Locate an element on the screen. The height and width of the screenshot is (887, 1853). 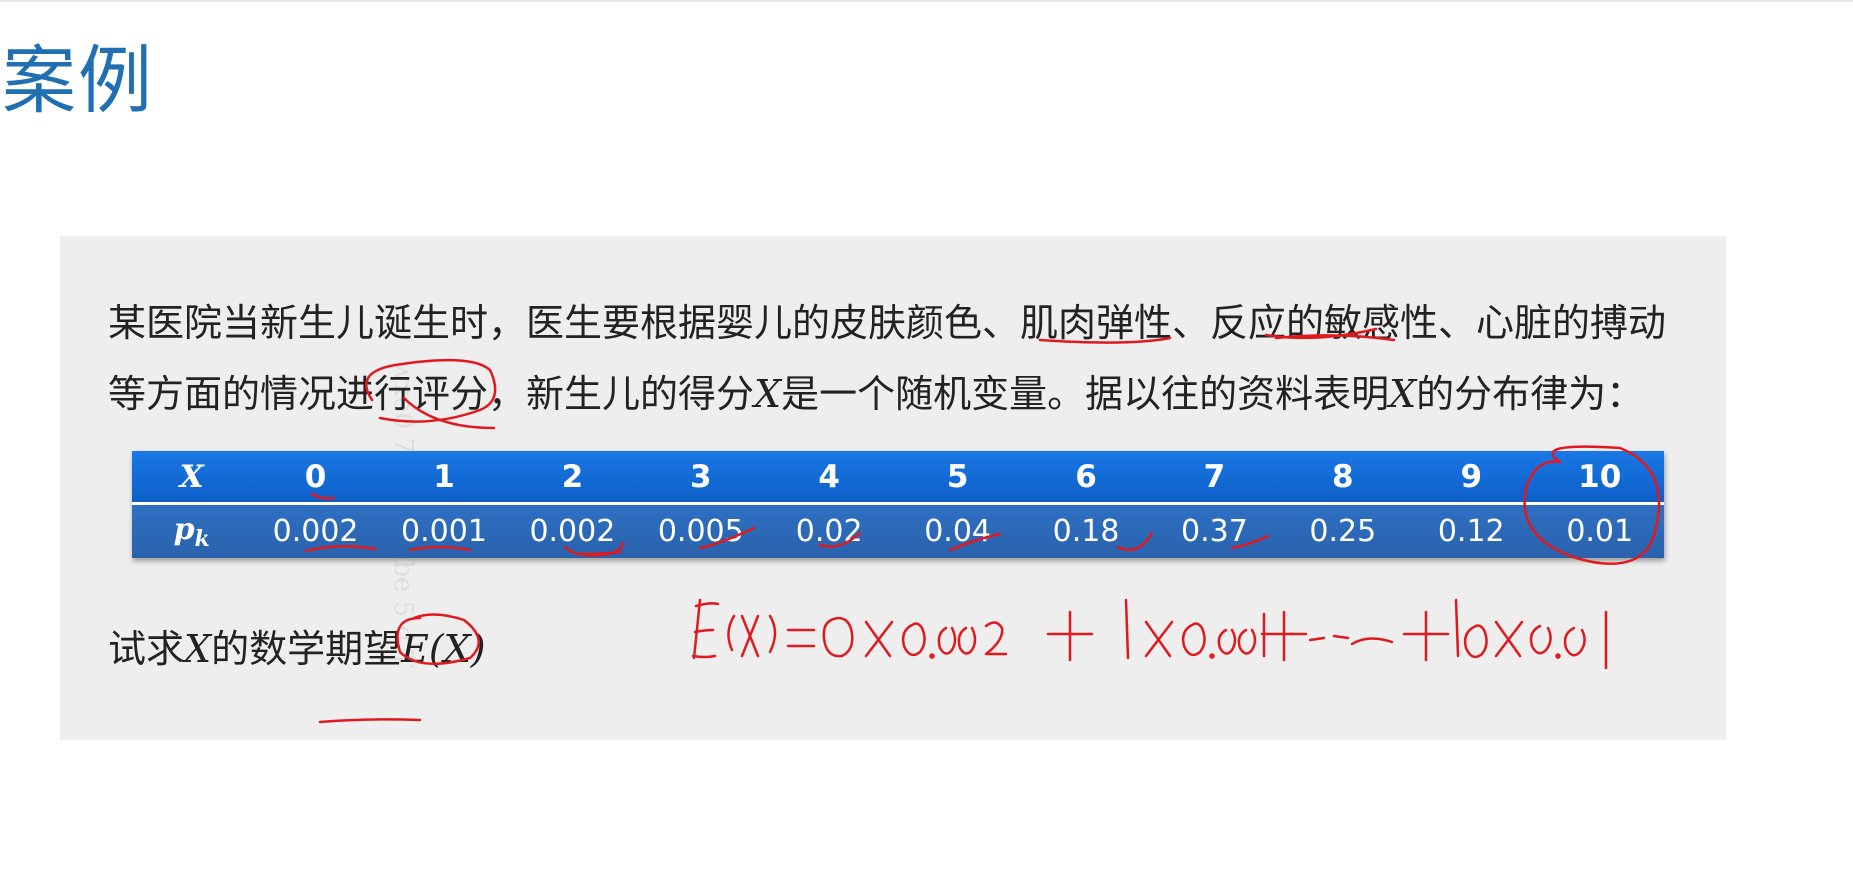
question-prefix: 试求 is located at coordinates (146, 649).